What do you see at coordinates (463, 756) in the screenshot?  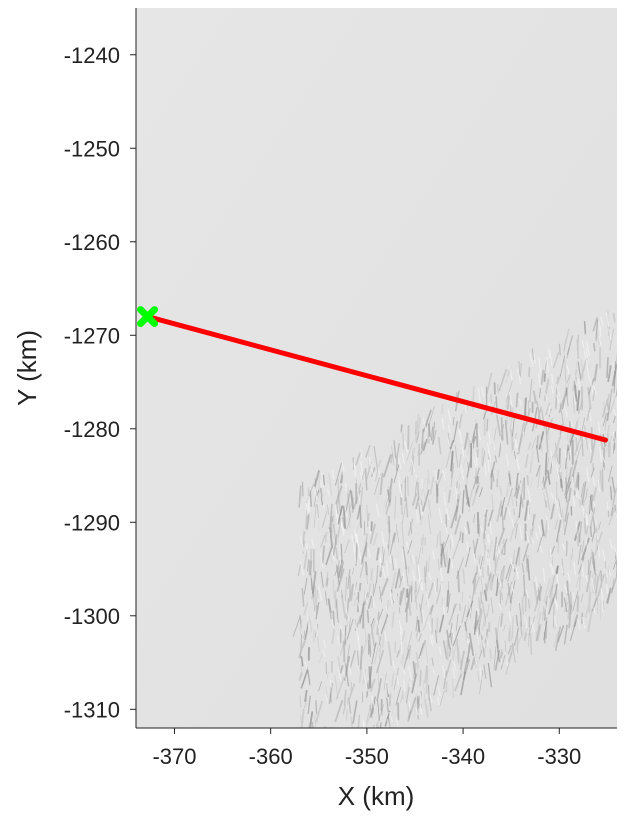 I see `x-tick-label: -340` at bounding box center [463, 756].